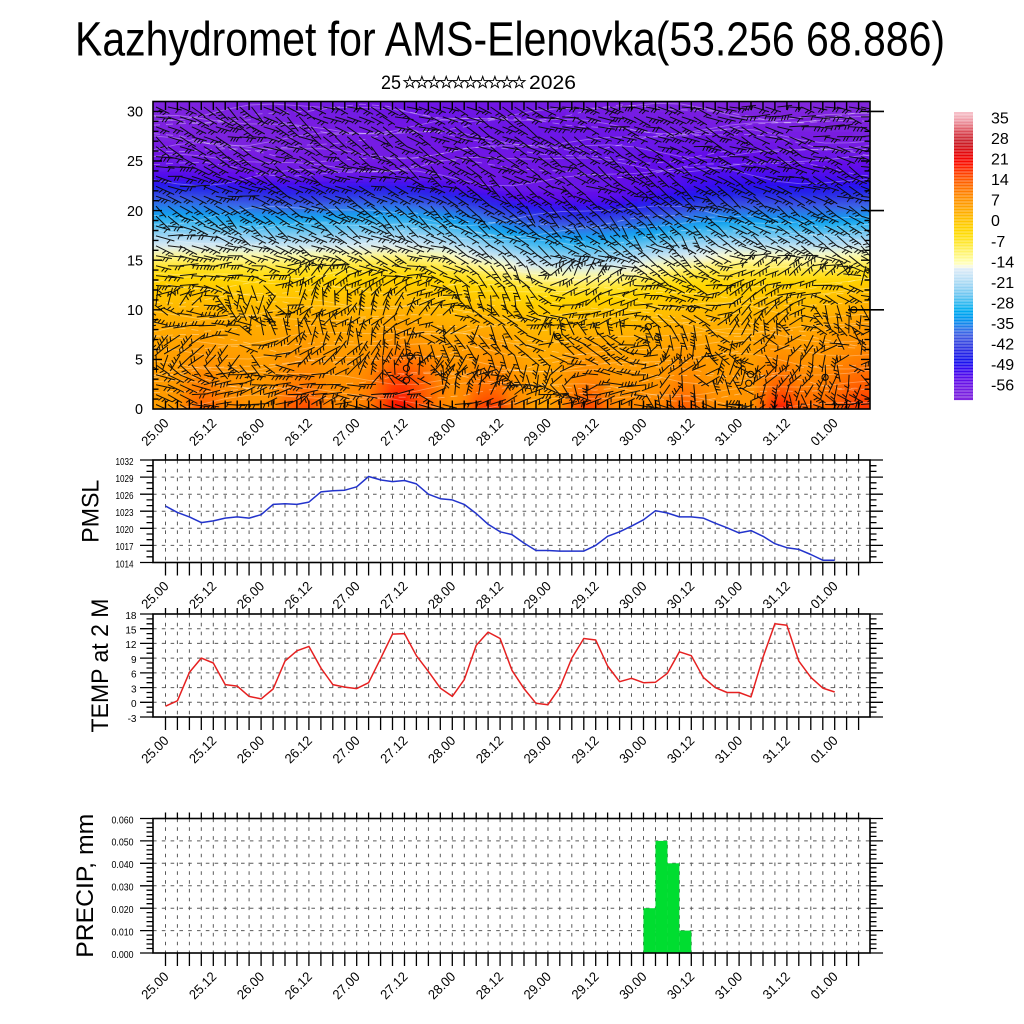 The image size is (1024, 1024). I want to click on svg-text: PRECIP, mm, so click(85, 886).